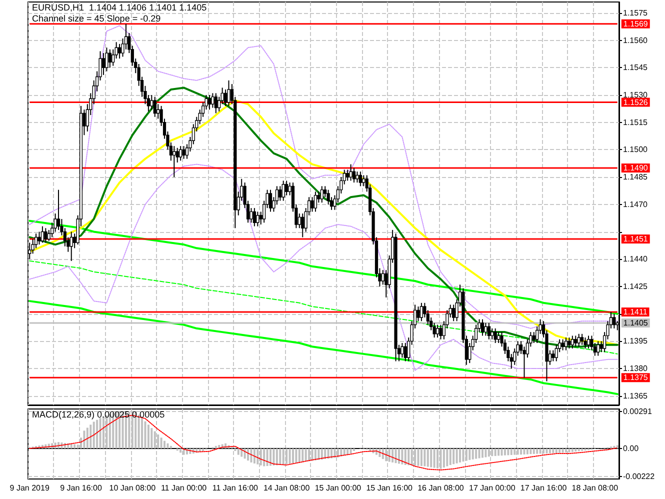 The image size is (665, 499). Describe the element at coordinates (635, 122) in the screenshot. I see `y-tick-label: 1.1515` at that location.